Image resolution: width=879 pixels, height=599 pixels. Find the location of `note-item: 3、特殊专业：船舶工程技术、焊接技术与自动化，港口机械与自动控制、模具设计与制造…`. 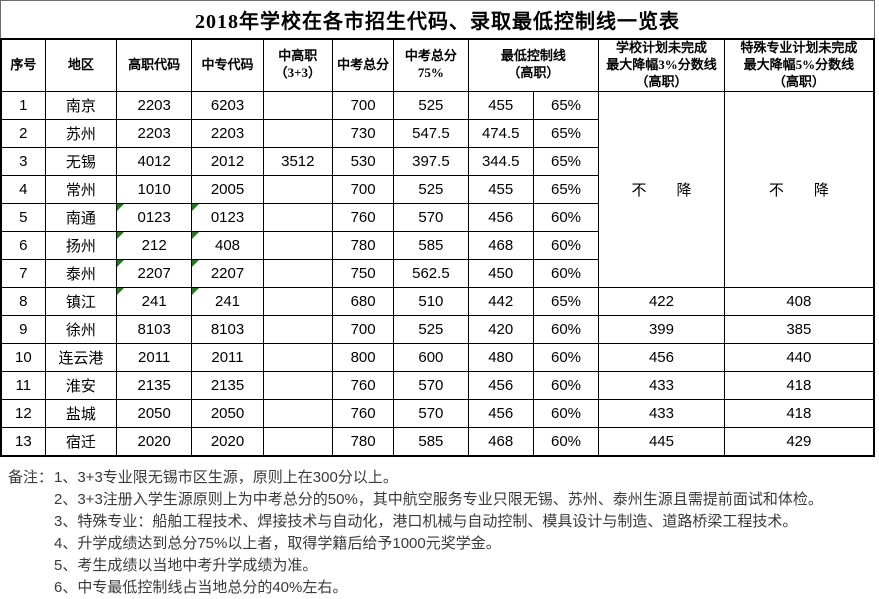

note-item: 3、特殊专业：船舶工程技术、焊接技术与自动化，港口机械与自动控制、模具设计与制造… is located at coordinates (426, 521).